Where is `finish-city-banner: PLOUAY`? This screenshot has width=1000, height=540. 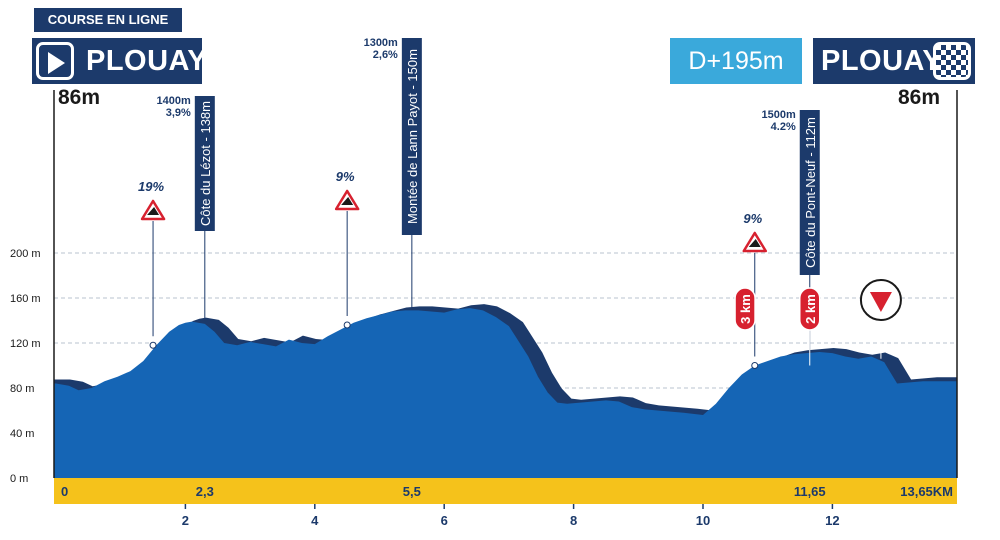
finish-city-banner: PLOUAY is located at coordinates (894, 61).